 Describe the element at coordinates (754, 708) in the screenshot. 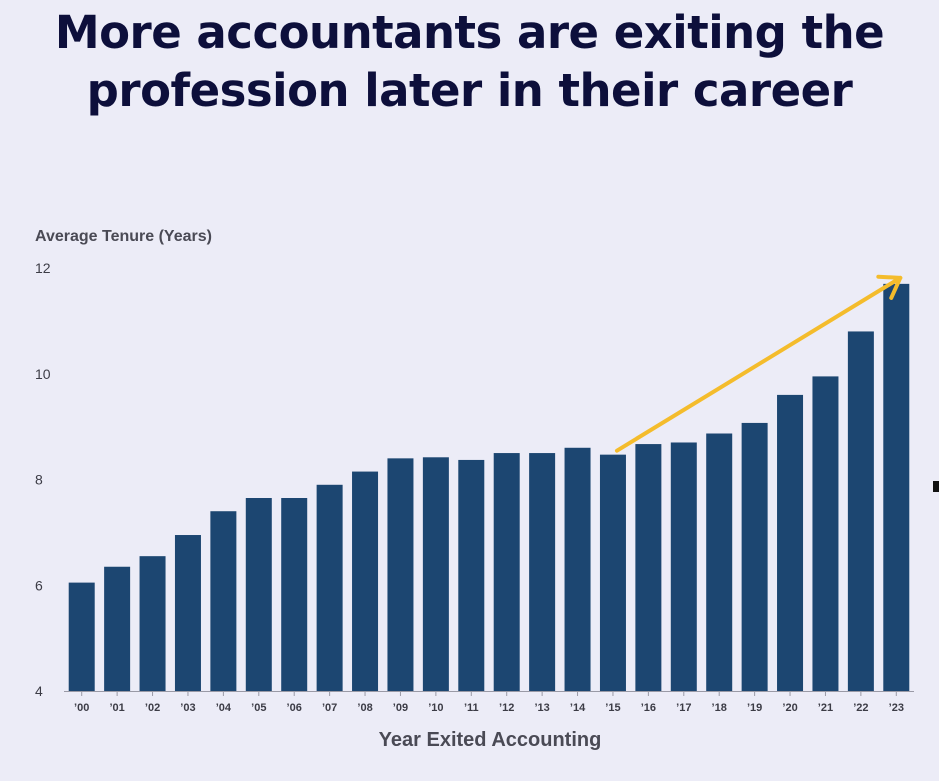

I see `x-tick-label: ’19` at that location.